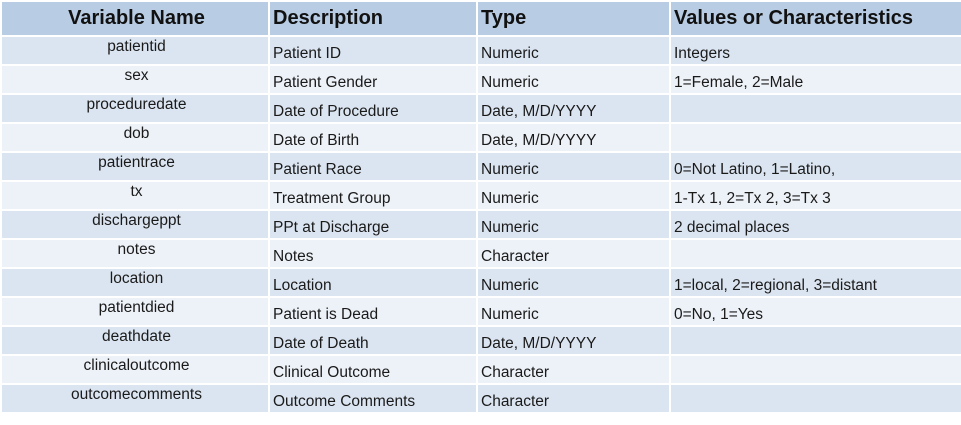 This screenshot has height=425, width=961. Describe the element at coordinates (373, 79) in the screenshot. I see `table-cell: Patient Gender` at that location.